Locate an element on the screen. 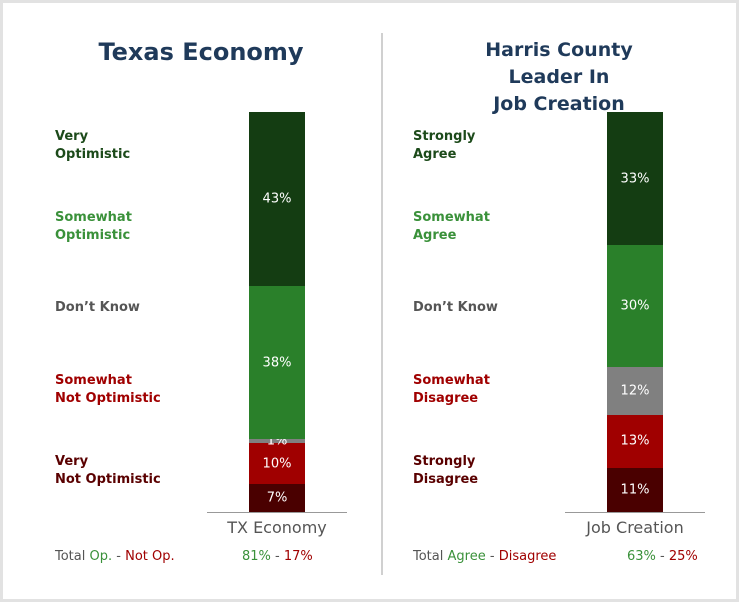 Image resolution: width=739 pixels, height=602 pixels. segment-label: 30% is located at coordinates (635, 306).